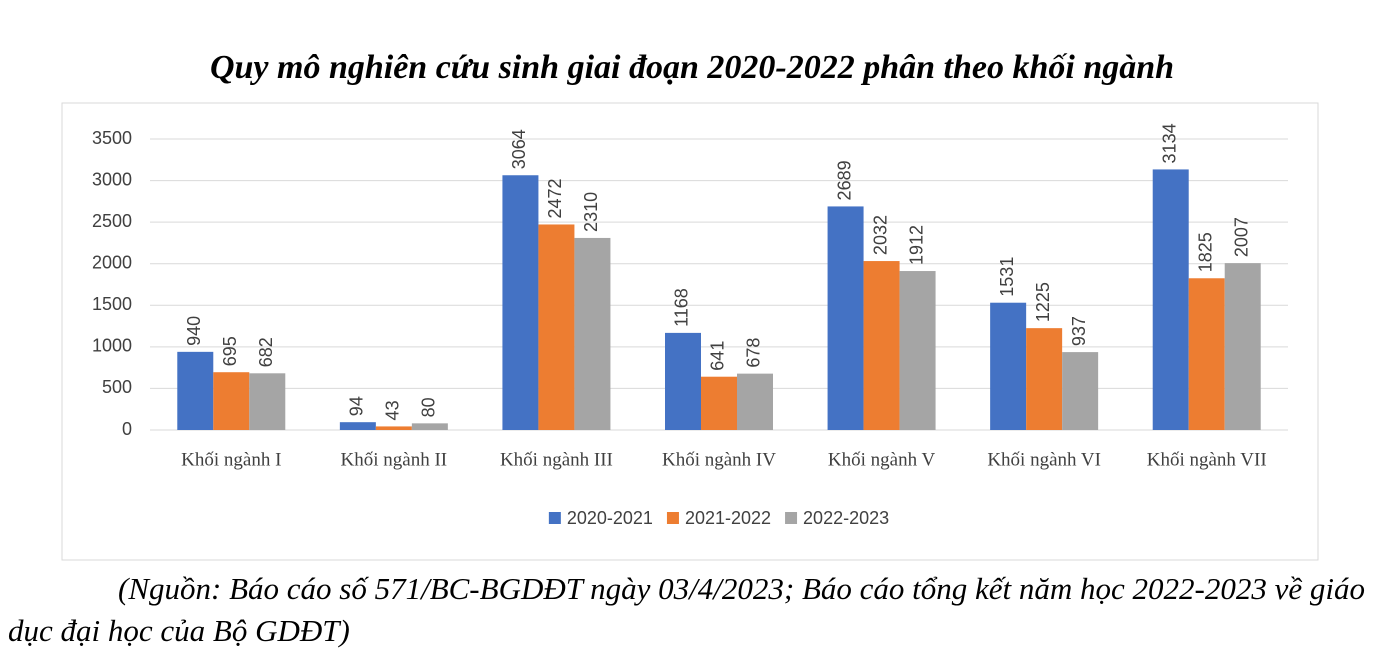 Image resolution: width=1383 pixels, height=659 pixels. Describe the element at coordinates (610, 518) in the screenshot. I see `legend-label: 2020-2021` at that location.